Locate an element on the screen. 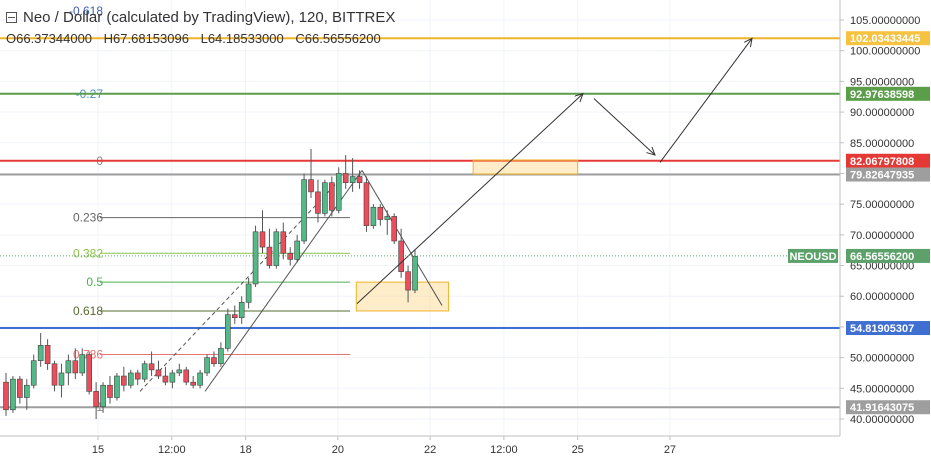  ohlc-high: H67.68153096 is located at coordinates (146, 38).